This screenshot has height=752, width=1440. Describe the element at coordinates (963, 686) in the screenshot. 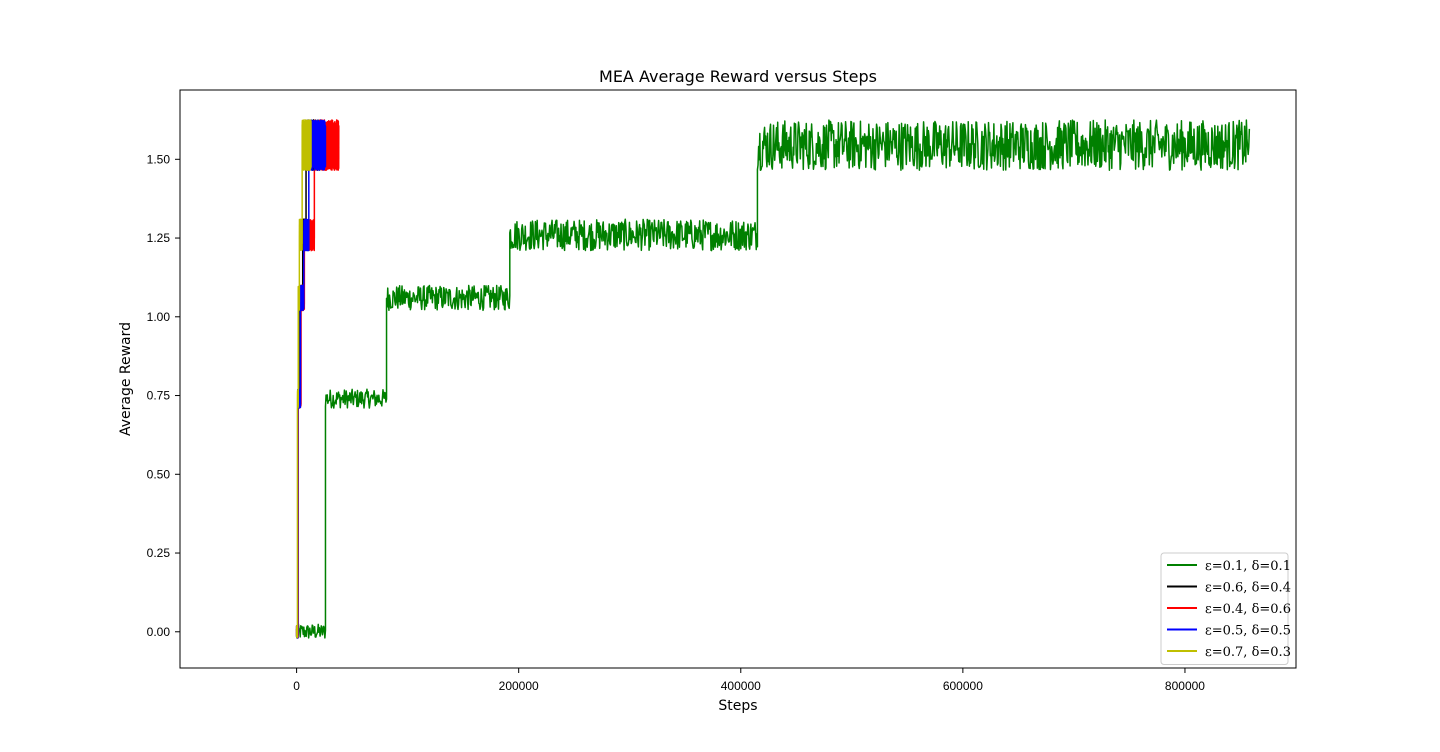

I see `x-tick-label: 600000` at that location.